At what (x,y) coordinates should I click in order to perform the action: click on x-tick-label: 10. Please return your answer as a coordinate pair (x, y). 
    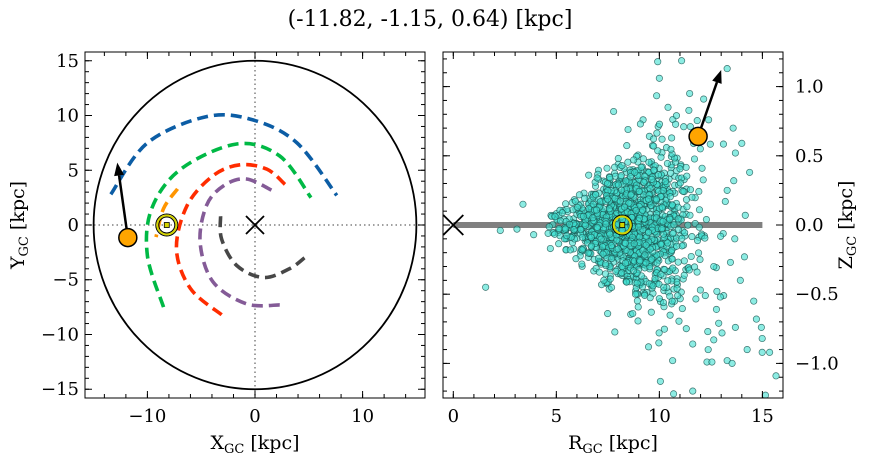
    Looking at the image, I should click on (362, 416).